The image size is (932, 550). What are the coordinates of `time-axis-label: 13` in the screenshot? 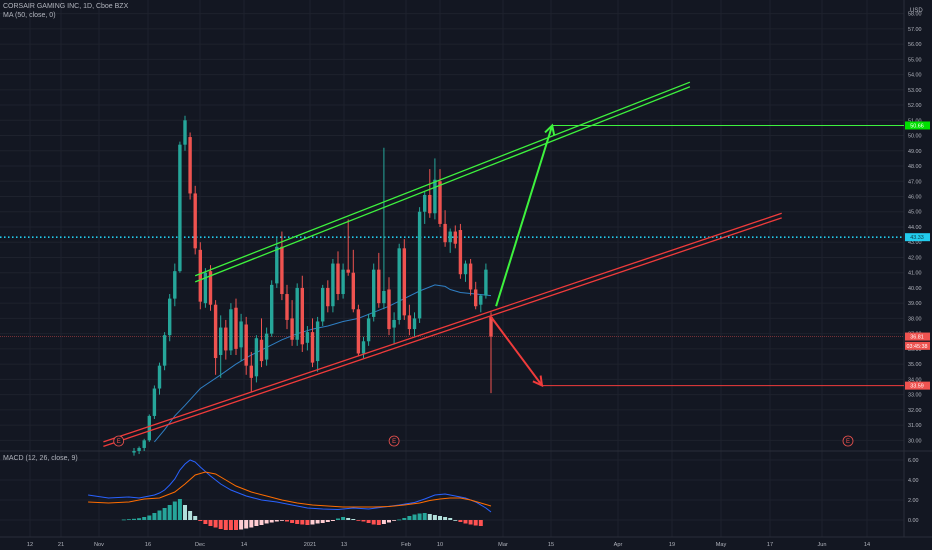 It's located at (344, 545).